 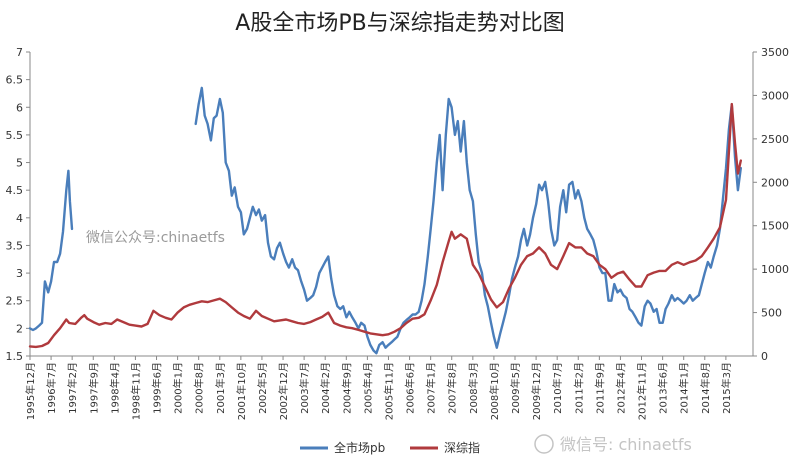 What do you see at coordinates (642, 391) in the screenshot?
I see `x-tick-label: 2012年11月` at bounding box center [642, 391].